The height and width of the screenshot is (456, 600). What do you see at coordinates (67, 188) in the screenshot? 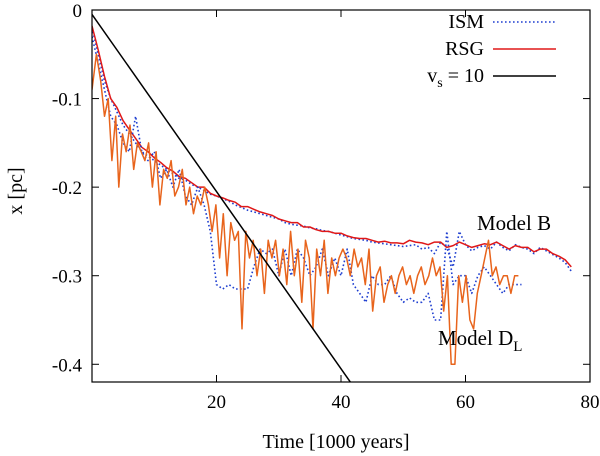
I see `y-tick-label: -0.2` at bounding box center [67, 188].